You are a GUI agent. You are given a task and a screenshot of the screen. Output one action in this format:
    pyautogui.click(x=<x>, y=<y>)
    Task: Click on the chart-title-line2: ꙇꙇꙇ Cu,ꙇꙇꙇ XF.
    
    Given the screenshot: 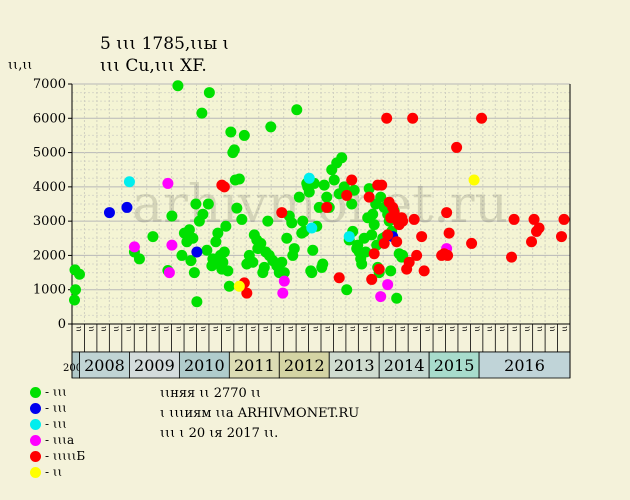 What is the action you would take?
    pyautogui.click(x=153, y=66)
    